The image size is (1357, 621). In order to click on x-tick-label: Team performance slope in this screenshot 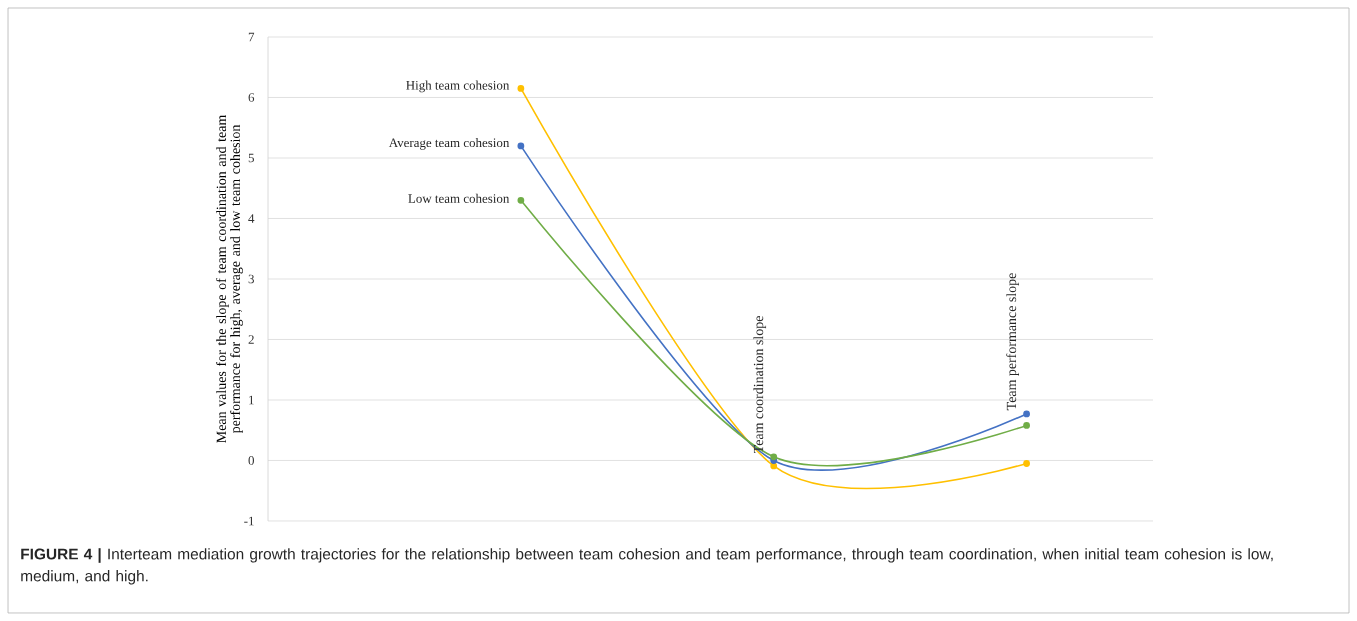, I will do `click(1012, 342)`.